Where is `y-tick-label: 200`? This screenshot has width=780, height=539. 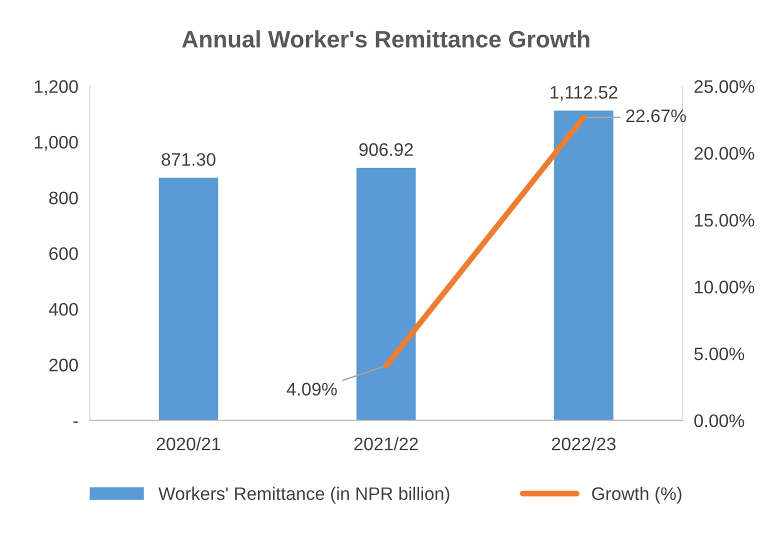
y-tick-label: 200 is located at coordinates (63, 365).